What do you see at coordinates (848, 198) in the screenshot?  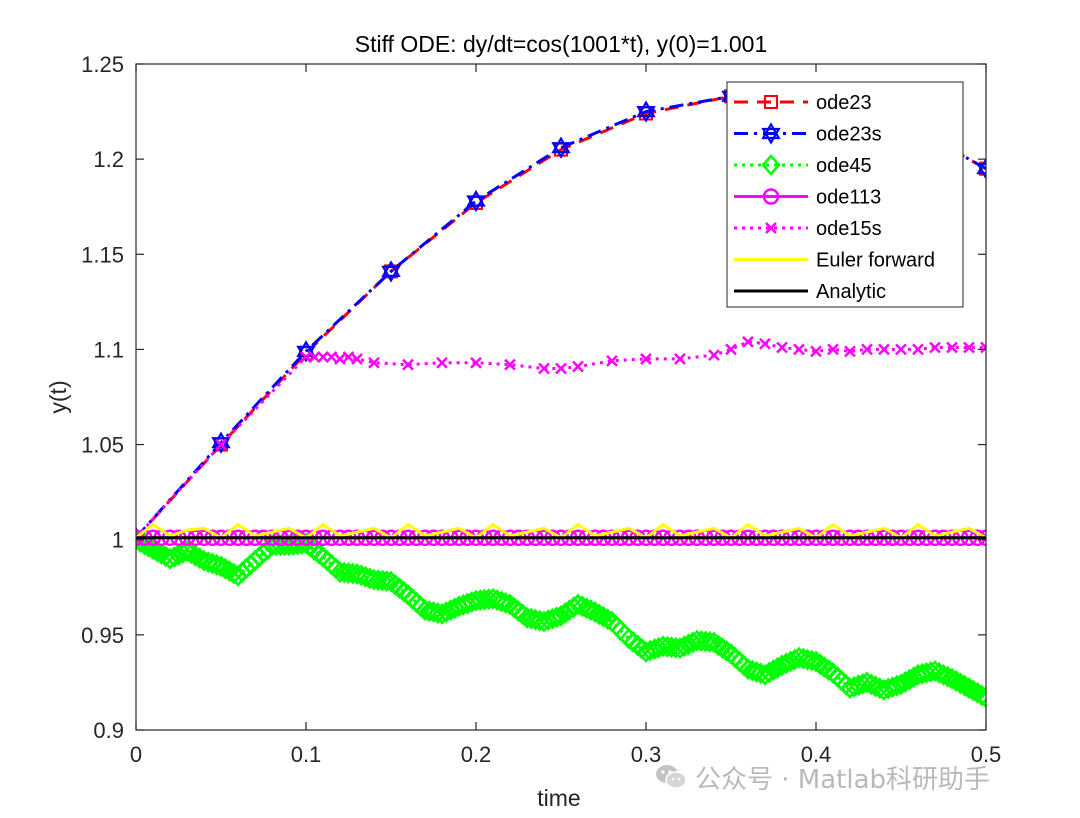 I see `legend-label-ode113: ode113` at bounding box center [848, 198].